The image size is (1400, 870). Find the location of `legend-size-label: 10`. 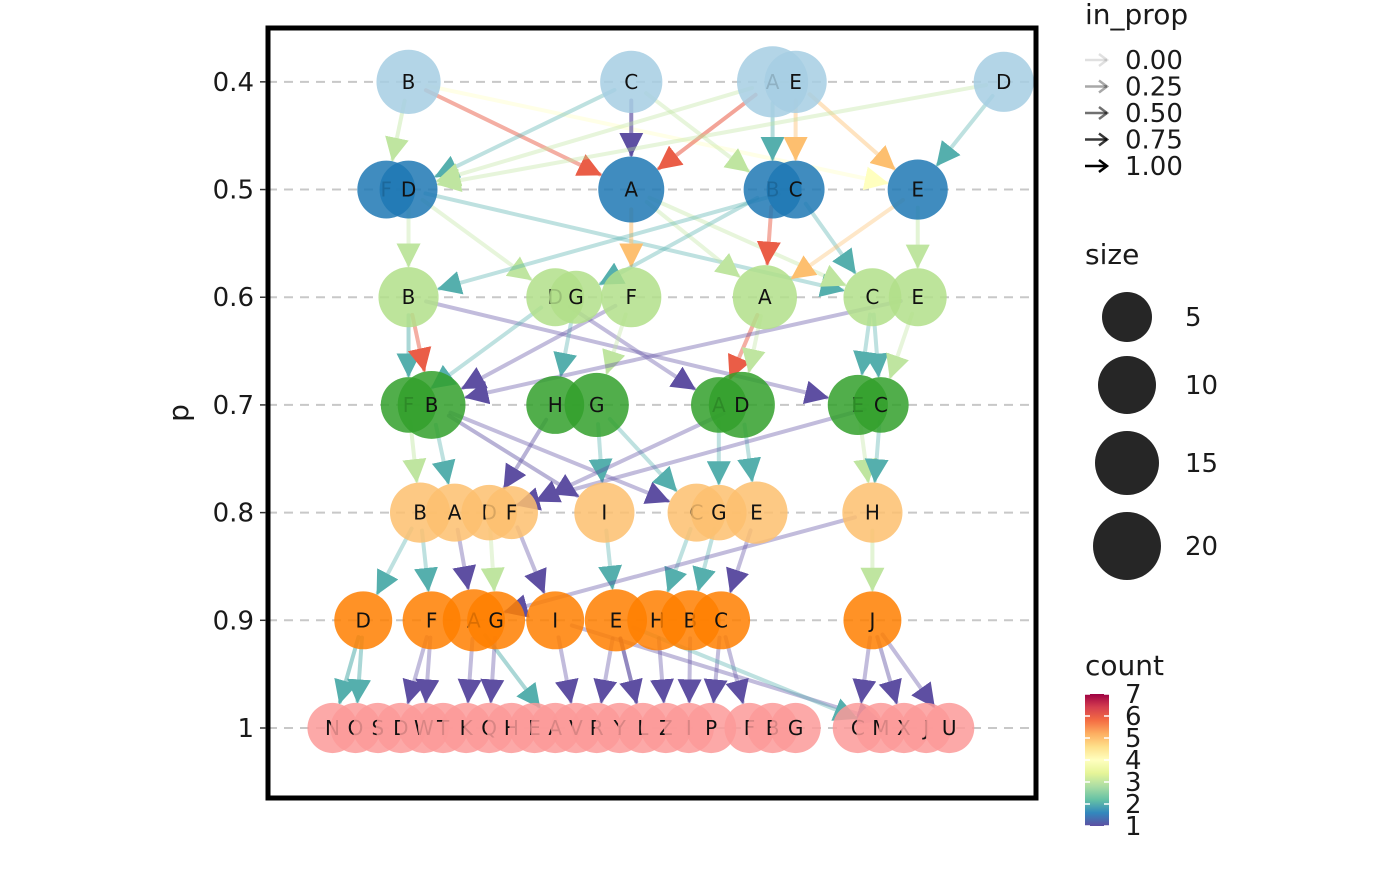

legend-size-label: 10 is located at coordinates (1201, 386).